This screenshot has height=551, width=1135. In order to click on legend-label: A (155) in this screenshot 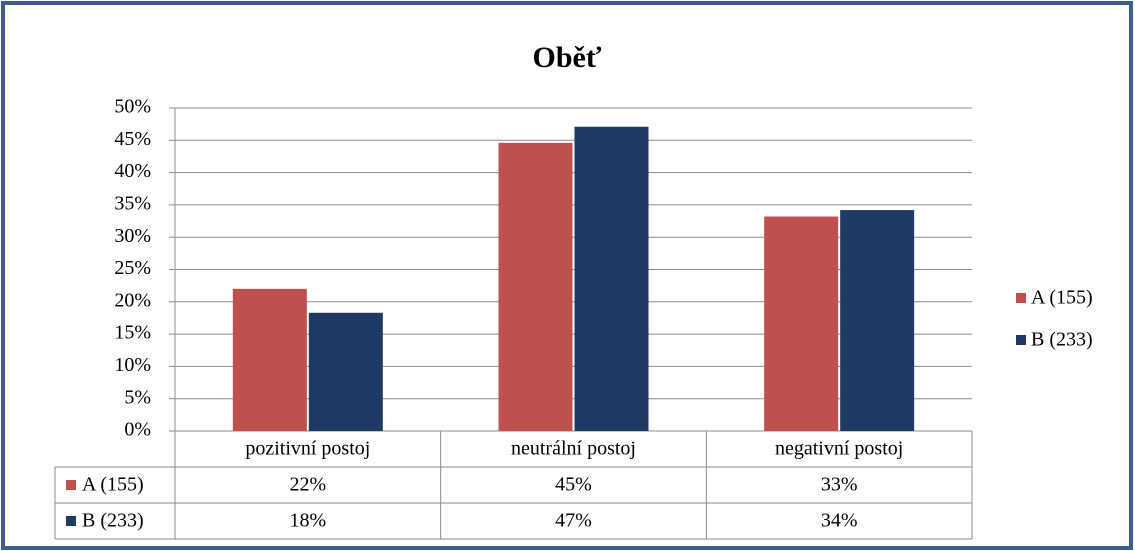, I will do `click(1062, 298)`.